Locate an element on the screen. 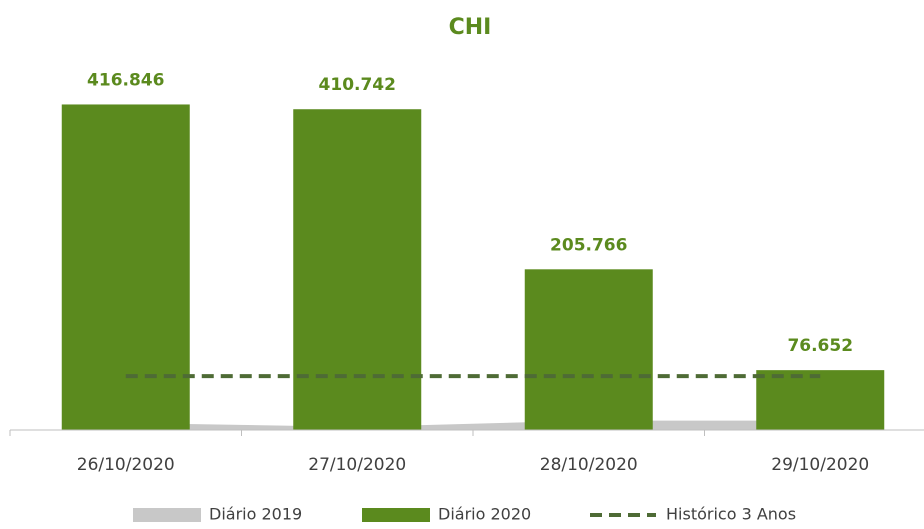 The width and height of the screenshot is (924, 529). legend-label: Diário 2019 is located at coordinates (255, 514).